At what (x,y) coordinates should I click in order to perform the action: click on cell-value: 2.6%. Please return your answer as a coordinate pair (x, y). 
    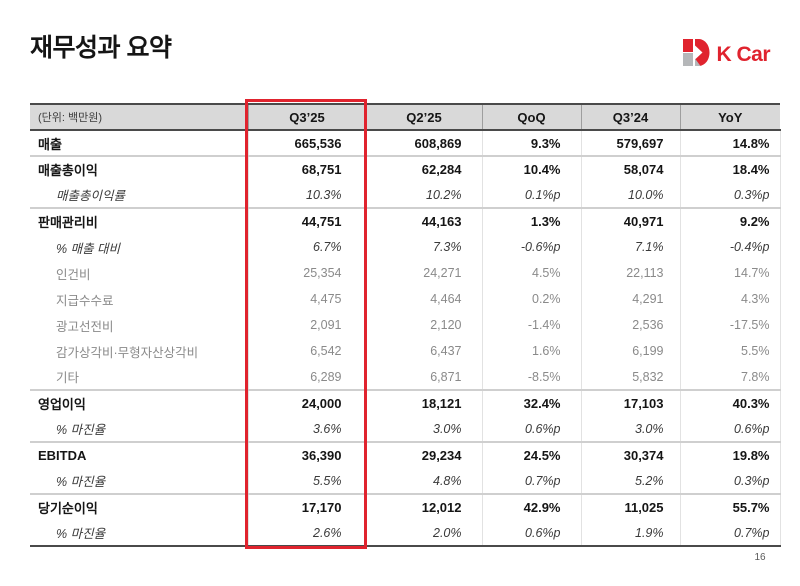
    Looking at the image, I should click on (306, 533).